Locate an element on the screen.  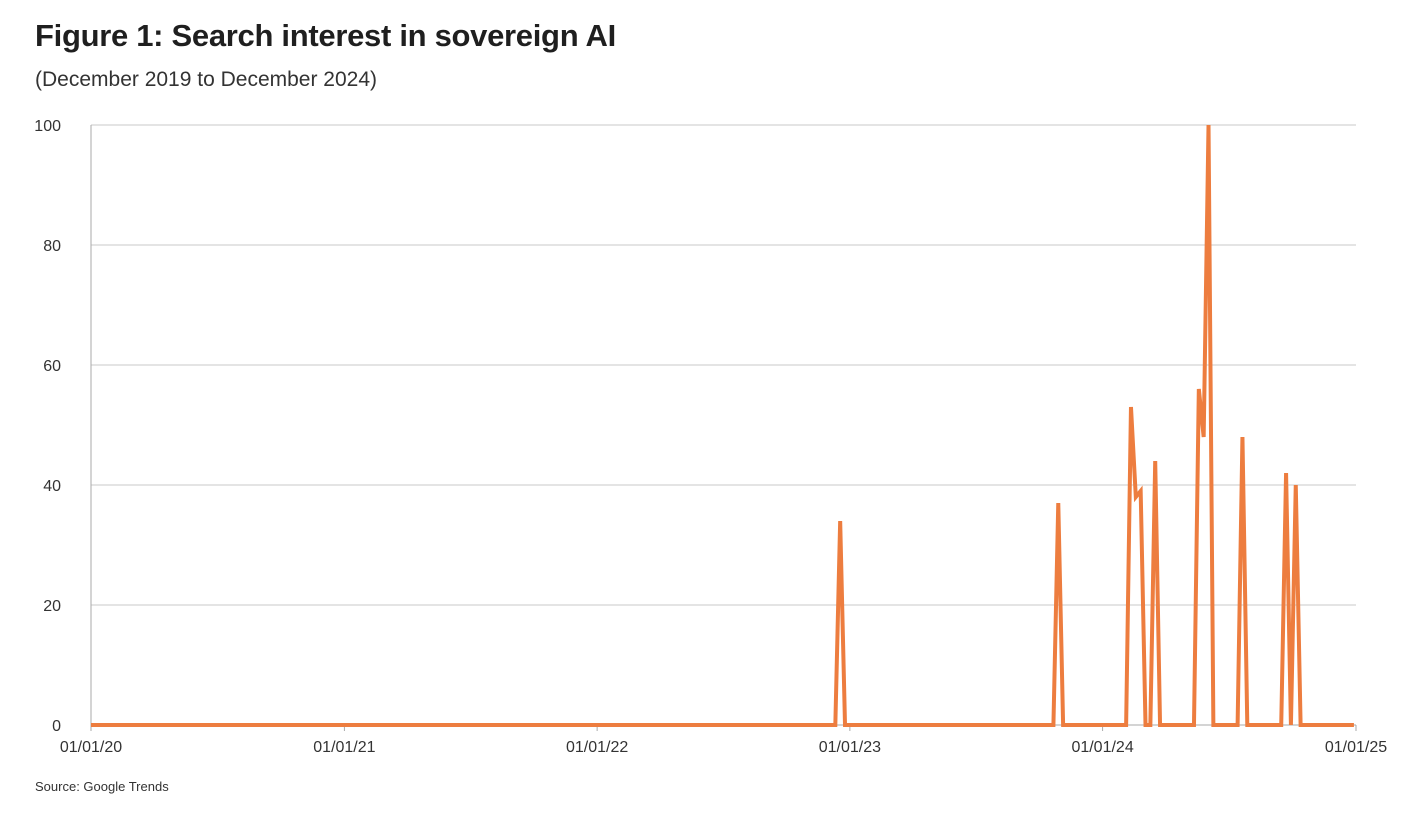
x-tick-label: 01/01/25 is located at coordinates (1356, 747).